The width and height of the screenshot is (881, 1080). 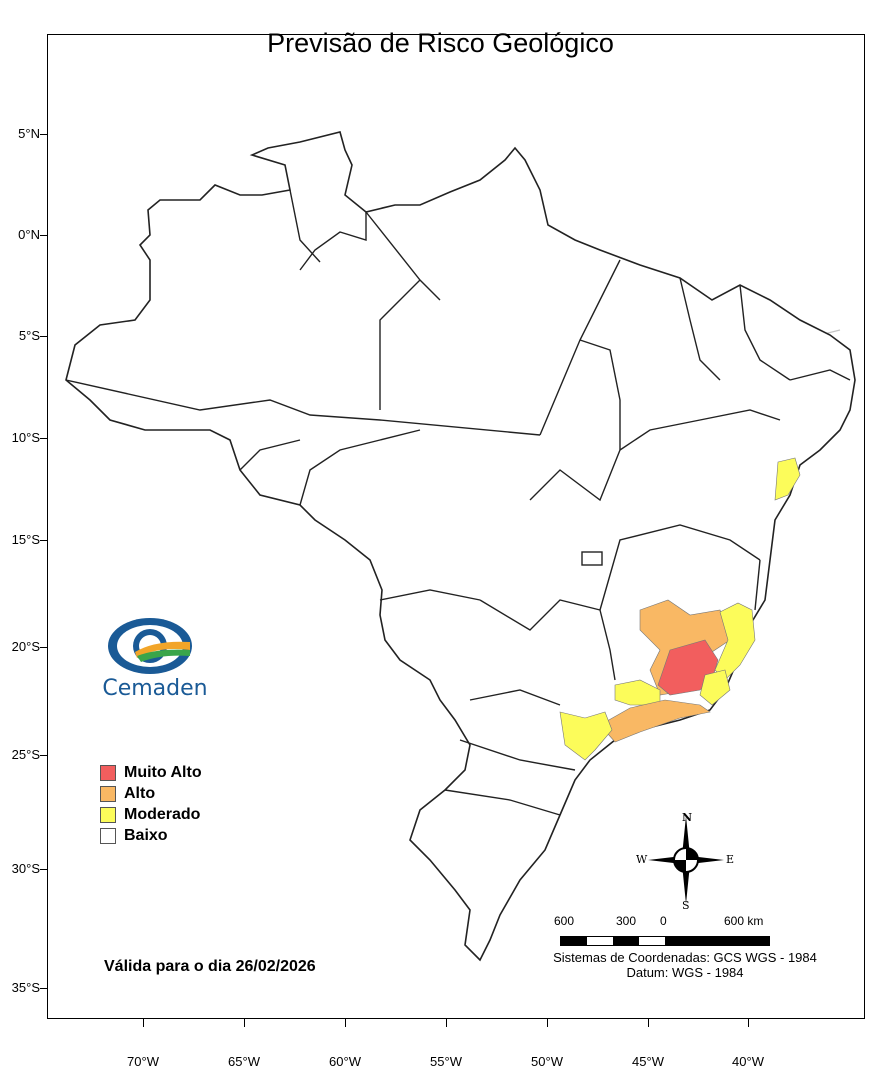 What do you see at coordinates (25, 754) in the screenshot?
I see `lat-label-25s: 25°S` at bounding box center [25, 754].